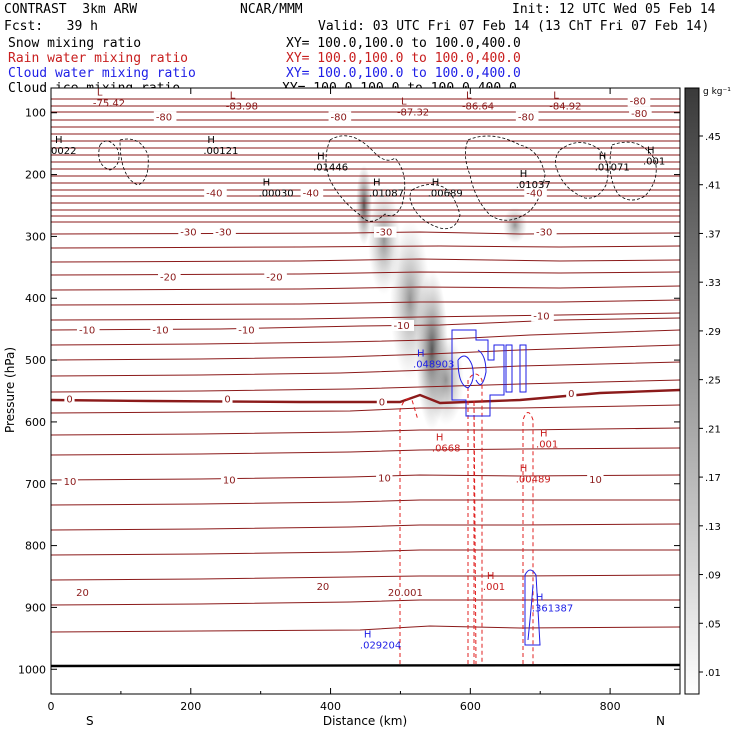 The height and width of the screenshot is (740, 740). What do you see at coordinates (35, 546) in the screenshot?
I see `y-tick-label: 800` at bounding box center [35, 546].